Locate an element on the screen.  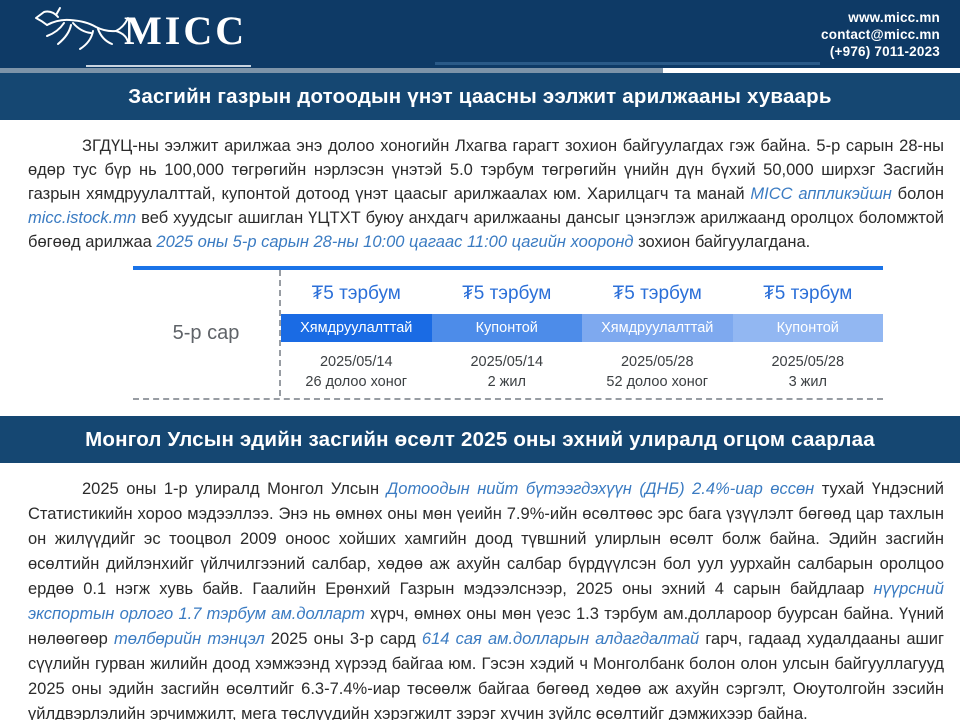
bond-detail: 2025/05/14 26 долоо хоног is located at coordinates (356, 369).